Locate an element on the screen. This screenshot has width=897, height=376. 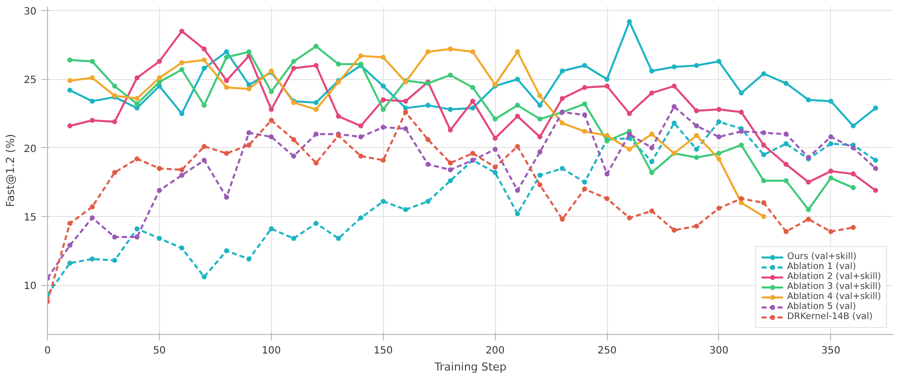
x-tick-label: 300 is located at coordinates (718, 351).